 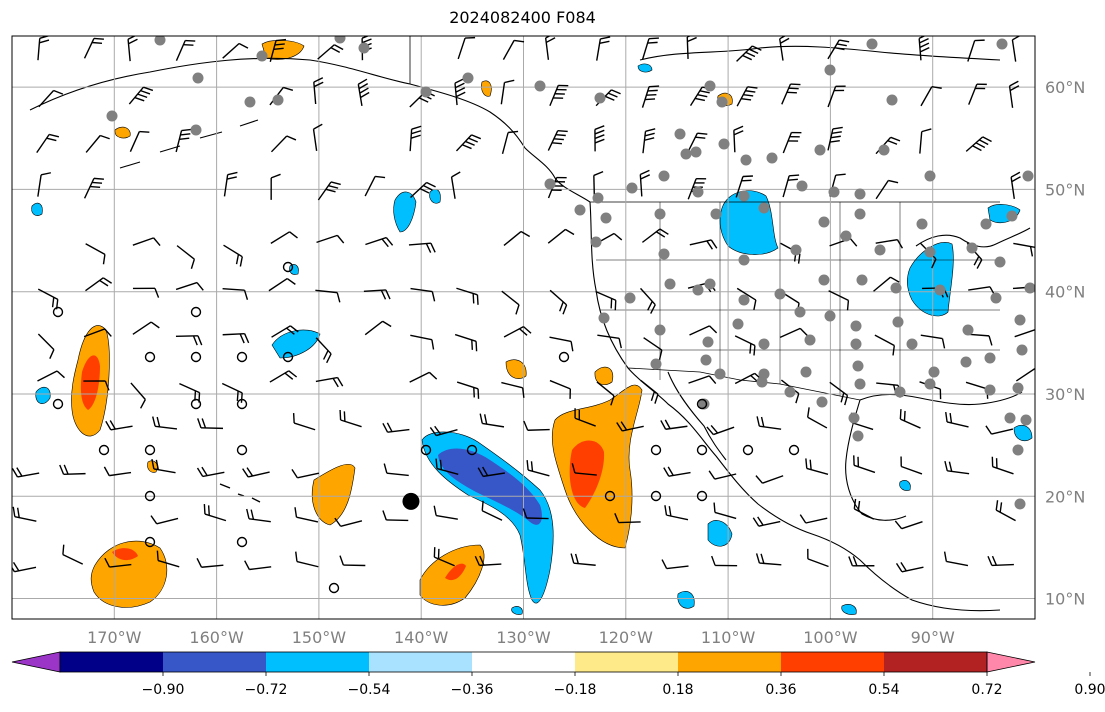 I want to click on latitude-tick-label: 40°N, so click(x=1065, y=292).